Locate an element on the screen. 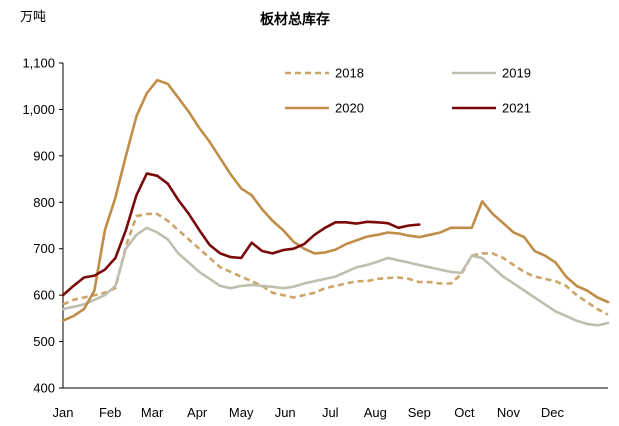 The image size is (619, 426). x-tick-label: Oct is located at coordinates (464, 412).